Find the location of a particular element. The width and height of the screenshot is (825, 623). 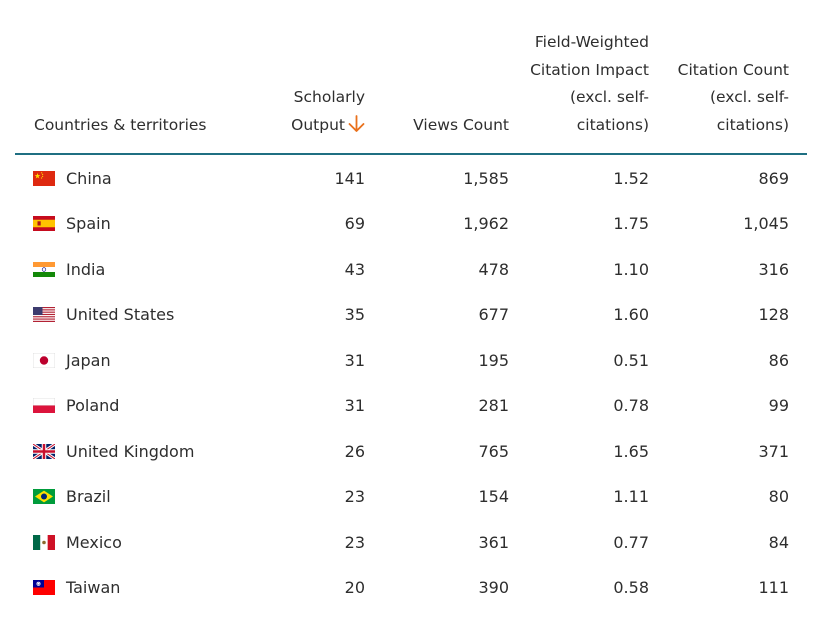

country-cell: United States is located at coordinates (103, 315).